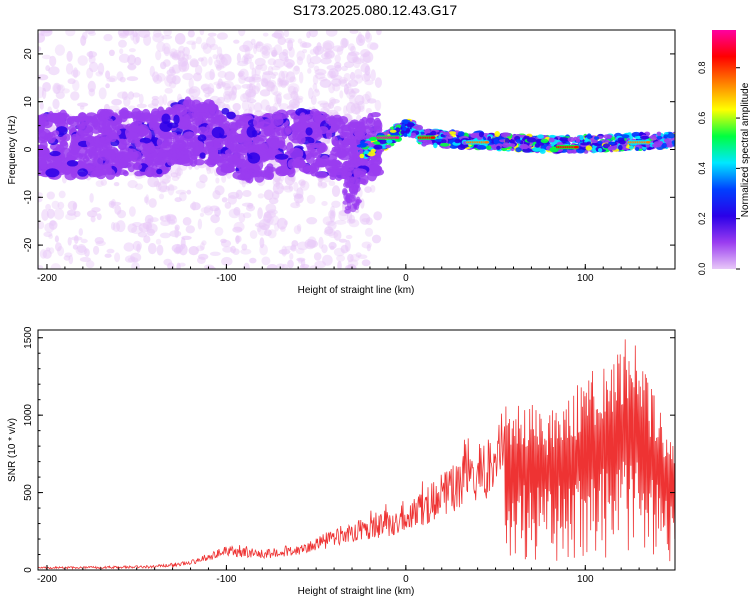 The image size is (750, 605). I want to click on snr-x-label: Height of straight line (km), so click(356, 591).